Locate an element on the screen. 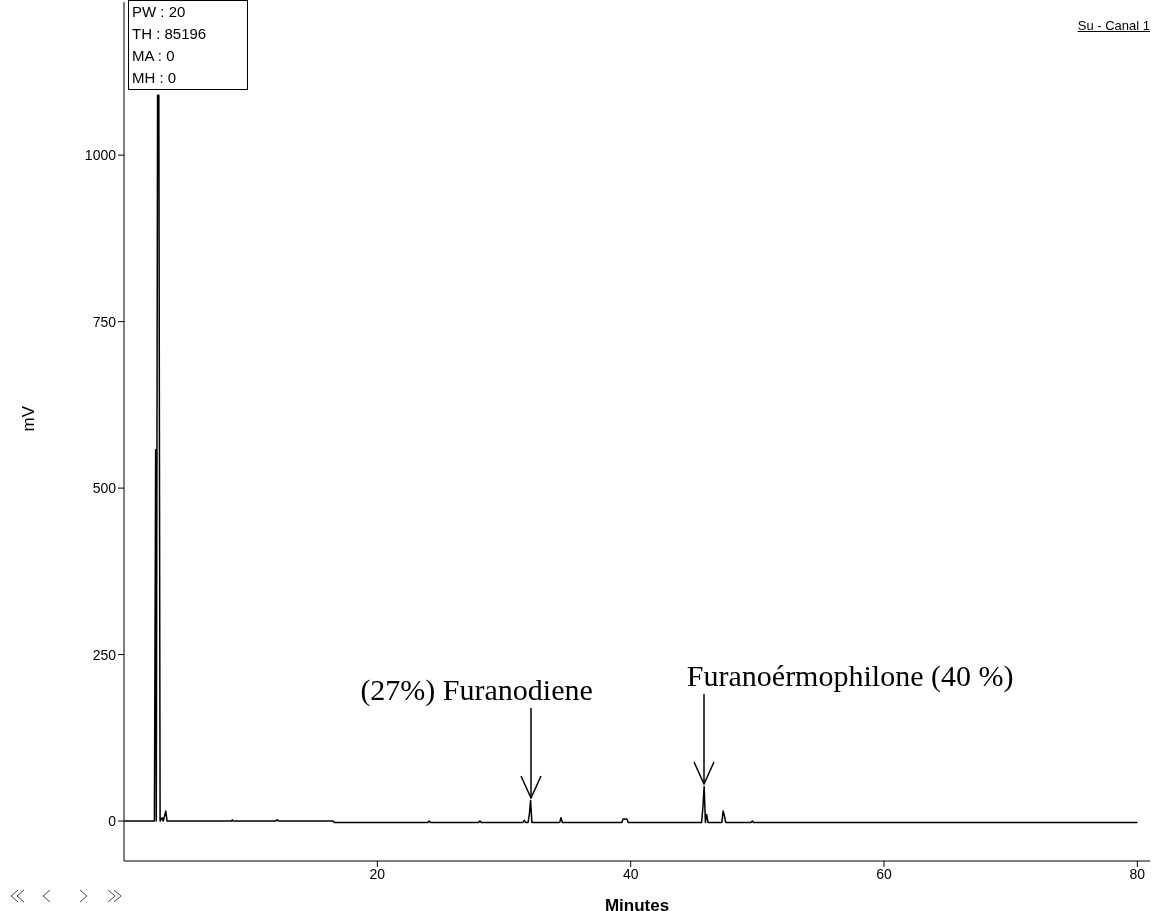 This screenshot has width=1156, height=911. y-tick-label: 750 is located at coordinates (104, 321).